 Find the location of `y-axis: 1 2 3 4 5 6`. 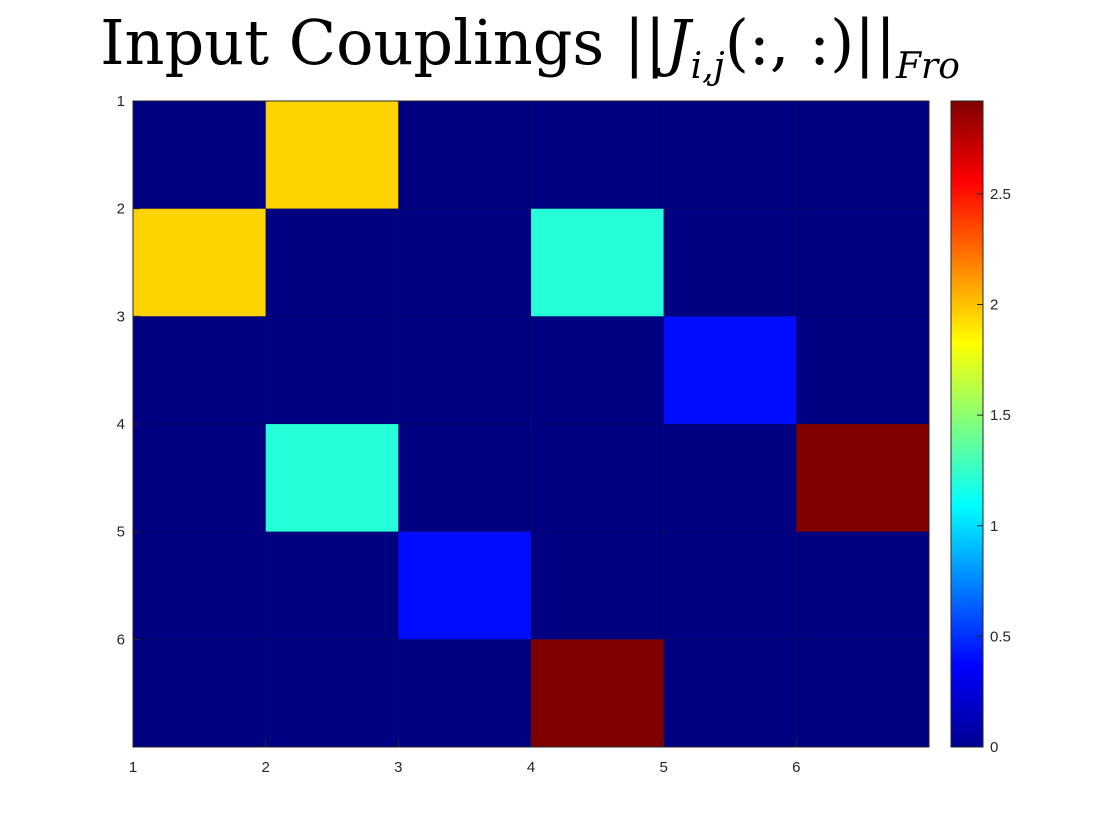

y-axis: 1 2 3 4 5 6 is located at coordinates (128, 370).